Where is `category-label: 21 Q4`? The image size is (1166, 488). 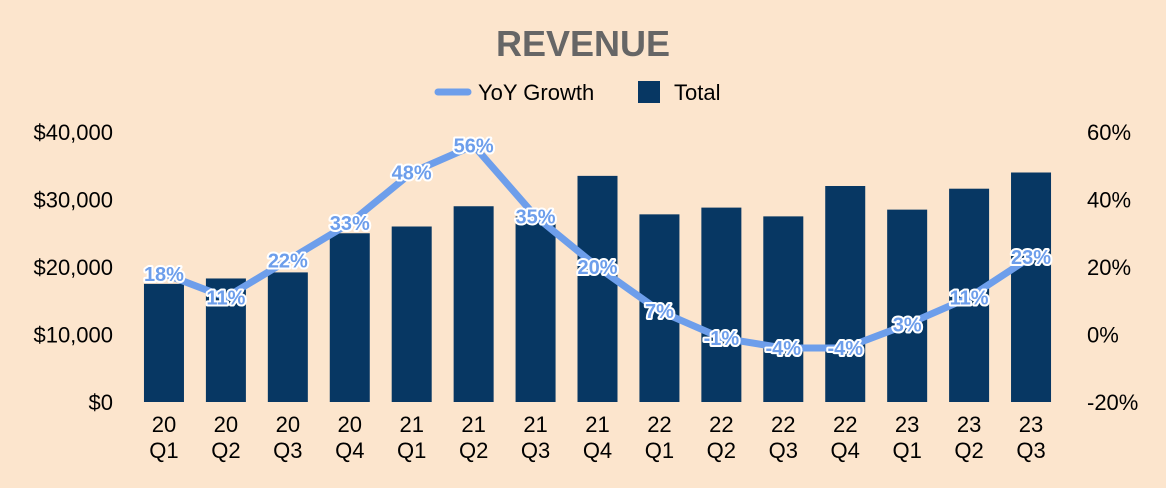
category-label: 21 Q4 is located at coordinates (597, 437).